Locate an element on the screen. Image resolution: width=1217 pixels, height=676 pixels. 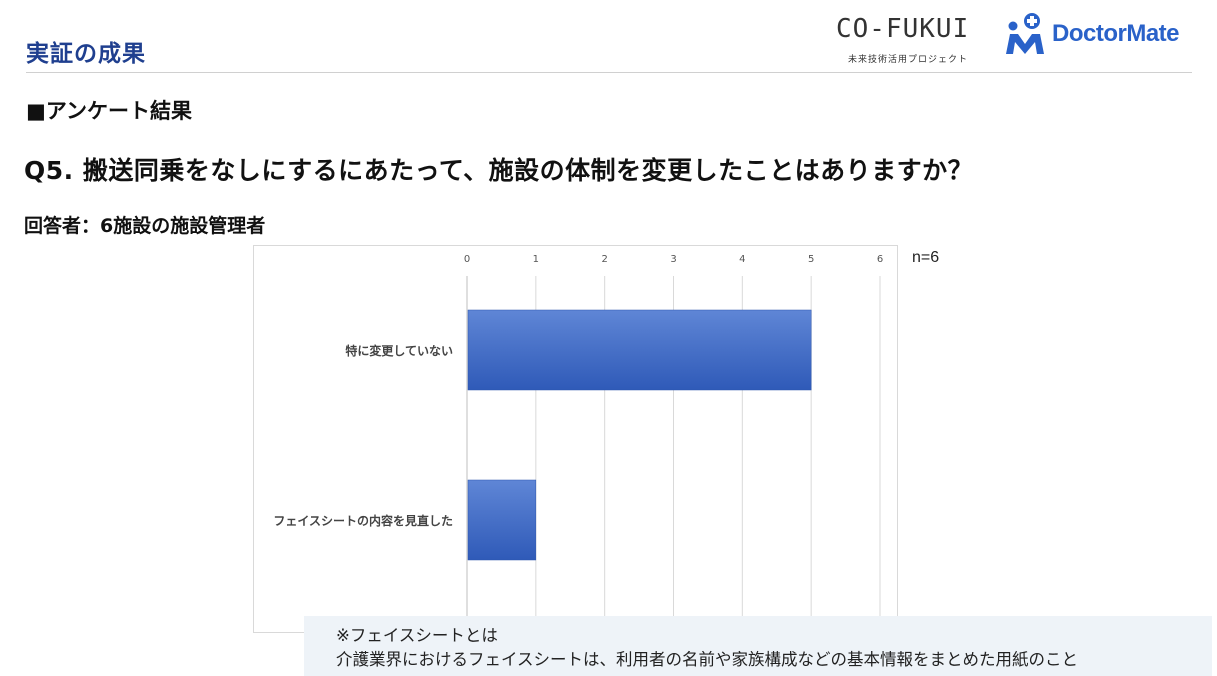
x-tick-label: 2 is located at coordinates (604, 259).